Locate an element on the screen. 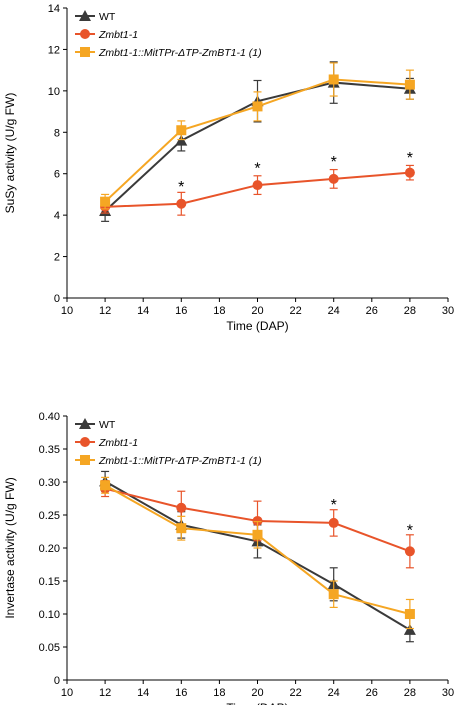 The height and width of the screenshot is (705, 457). y-tick-label: 2 is located at coordinates (57, 258).